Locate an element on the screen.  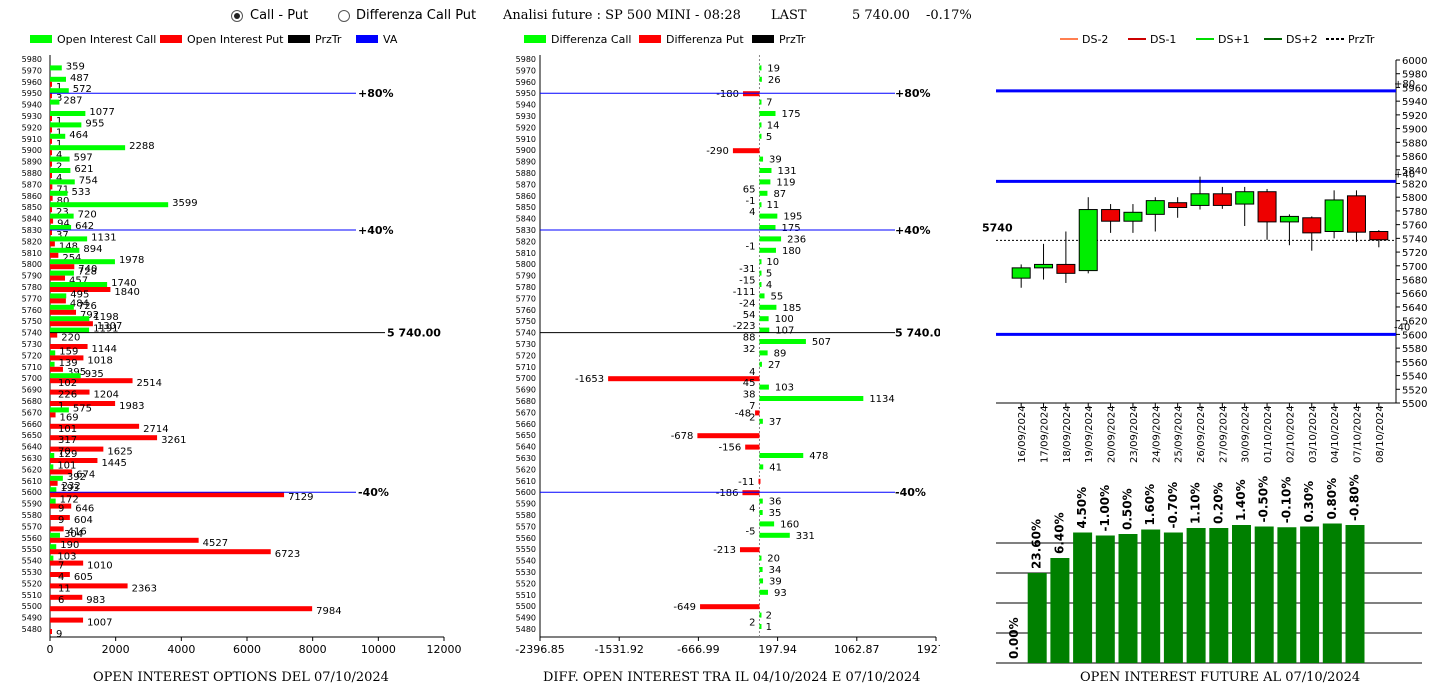
strike-label: 5790 is located at coordinates (526, 276).